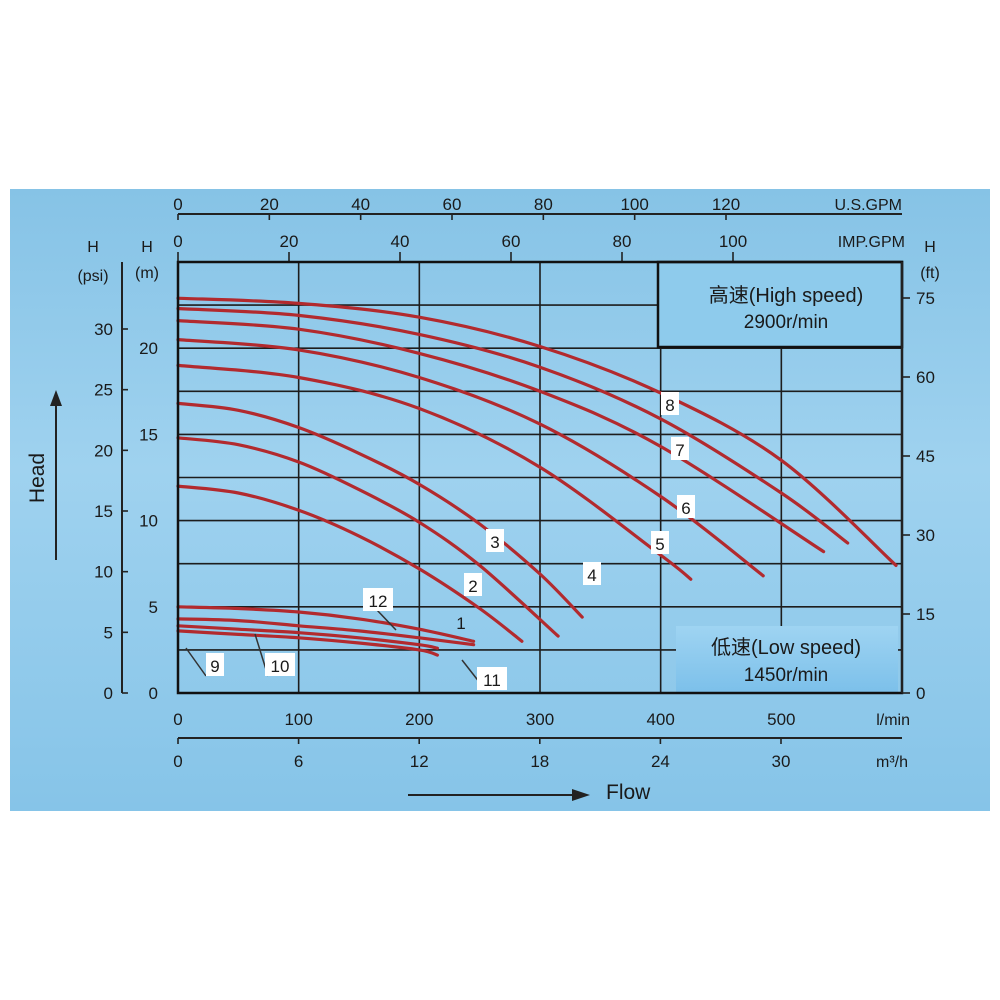 The height and width of the screenshot is (1000, 1000). I want to click on low-speed-legend: 低速(Low speed) 1450r/min, so click(787, 659).